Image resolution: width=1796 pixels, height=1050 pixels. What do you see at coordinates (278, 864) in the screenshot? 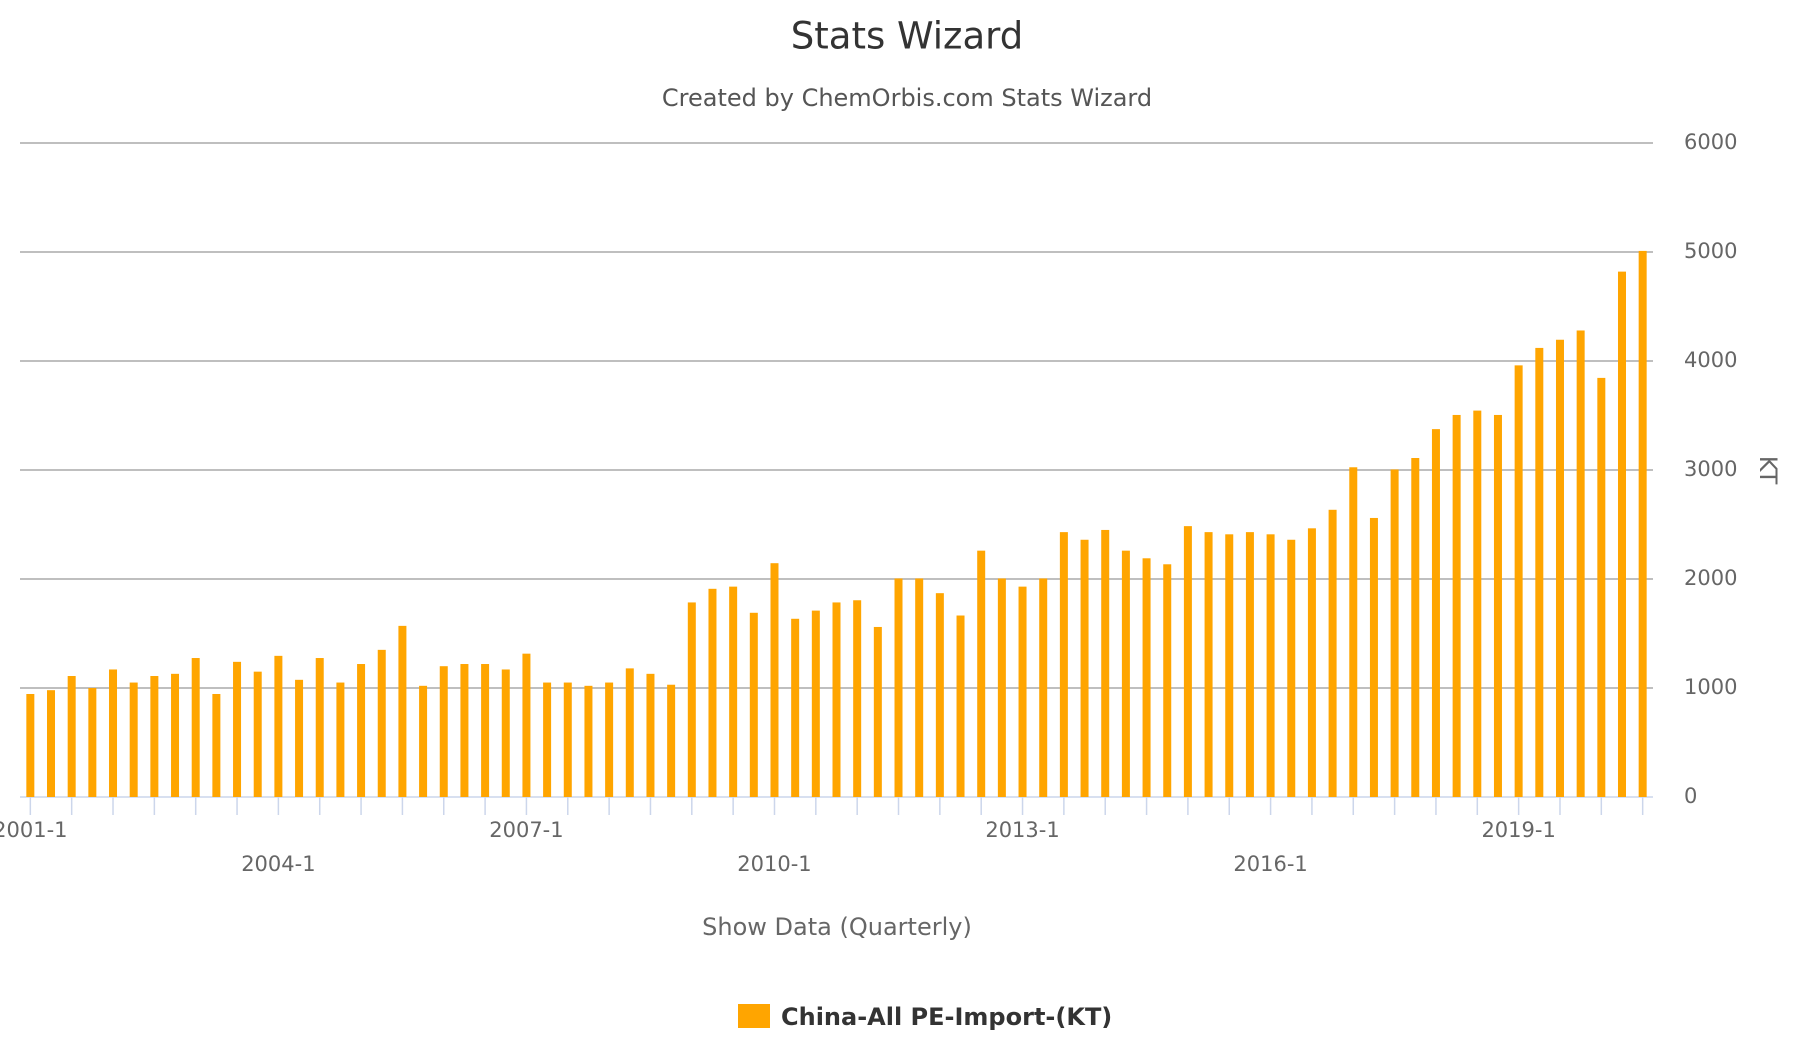
I see `x-tick-label: 2004-1` at bounding box center [278, 864].